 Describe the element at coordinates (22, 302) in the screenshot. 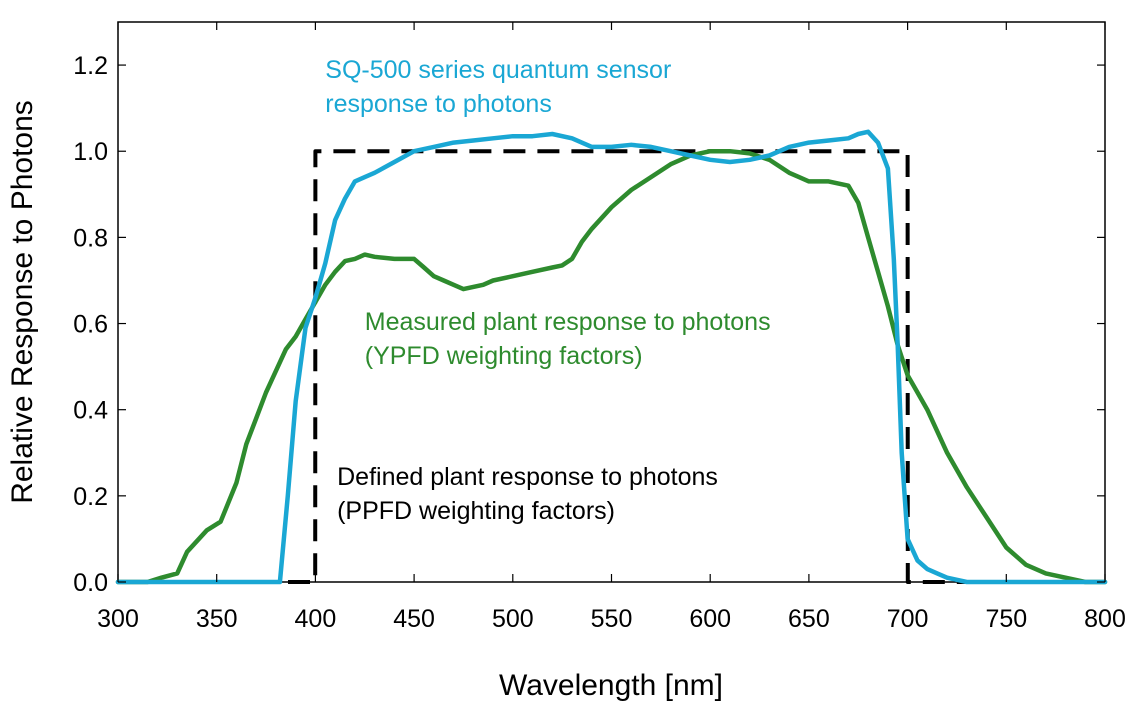

I see `y-axis-title: Relative Response to Photons` at that location.